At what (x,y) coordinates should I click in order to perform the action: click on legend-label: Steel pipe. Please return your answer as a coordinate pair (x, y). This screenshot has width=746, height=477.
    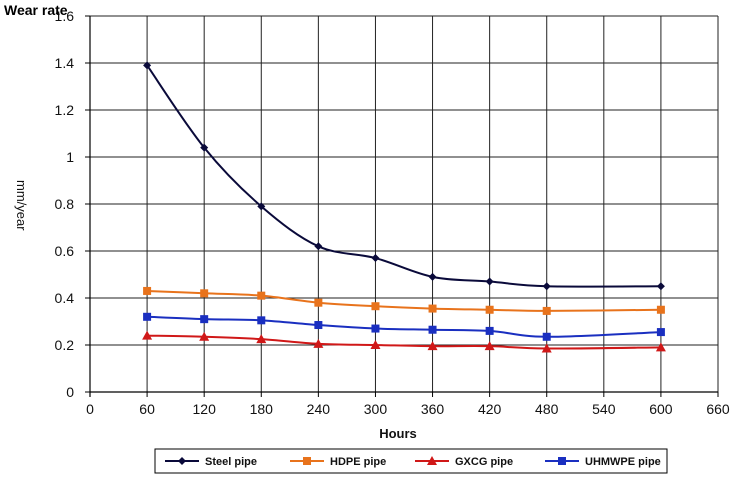
    Looking at the image, I should click on (231, 462).